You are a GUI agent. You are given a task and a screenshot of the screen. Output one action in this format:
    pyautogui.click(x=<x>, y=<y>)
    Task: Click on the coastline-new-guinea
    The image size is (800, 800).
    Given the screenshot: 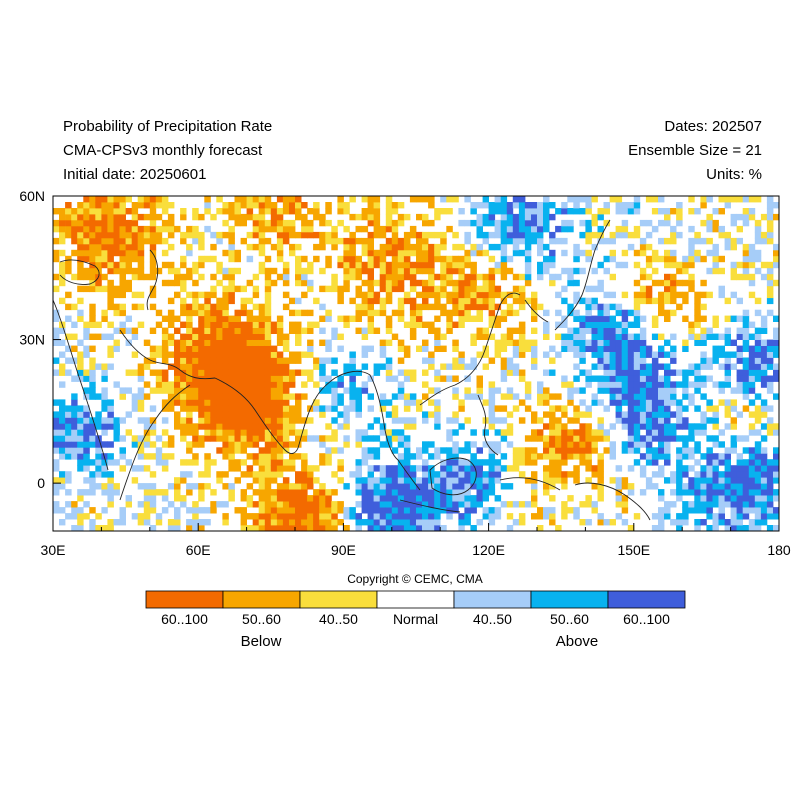 What is the action you would take?
    pyautogui.click(x=612, y=501)
    